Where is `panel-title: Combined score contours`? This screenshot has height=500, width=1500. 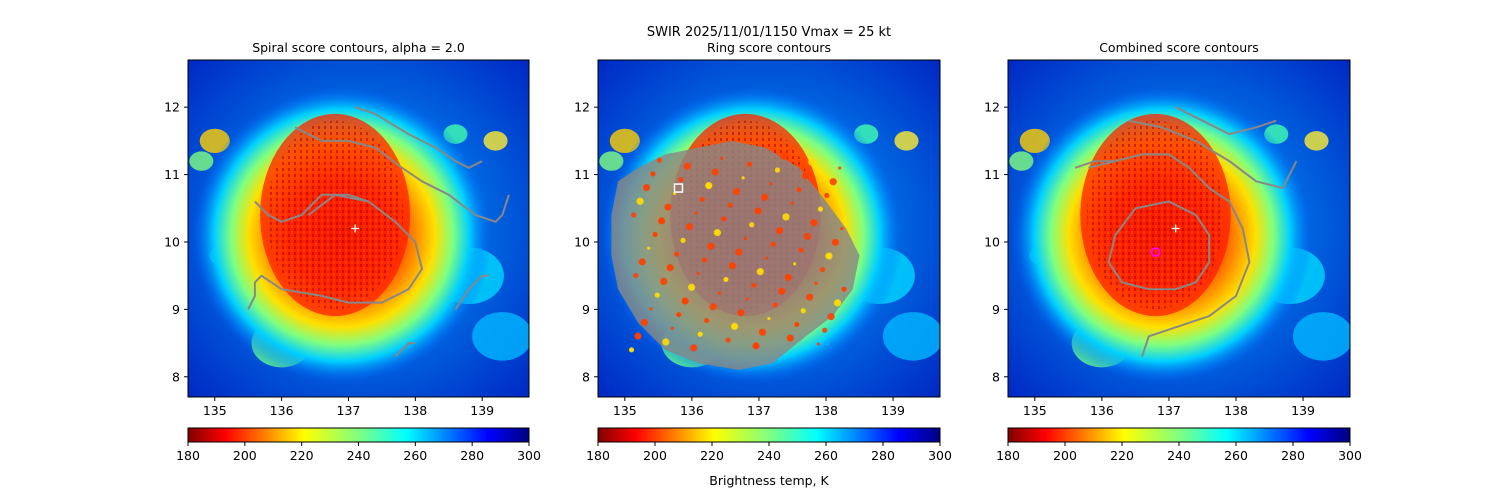
panel-title: Combined score contours is located at coordinates (1179, 47).